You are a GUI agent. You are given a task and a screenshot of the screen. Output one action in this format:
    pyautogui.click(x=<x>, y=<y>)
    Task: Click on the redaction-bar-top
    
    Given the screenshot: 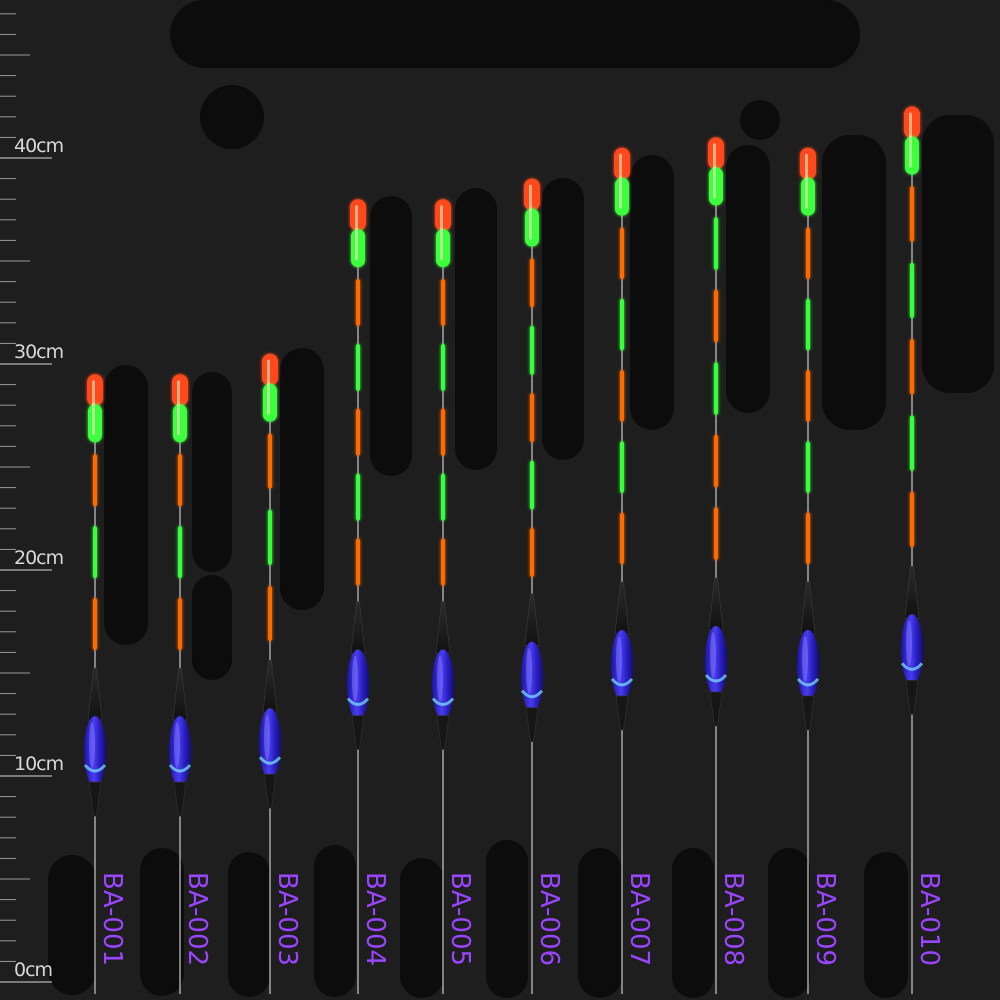 What is the action you would take?
    pyautogui.click(x=515, y=34)
    